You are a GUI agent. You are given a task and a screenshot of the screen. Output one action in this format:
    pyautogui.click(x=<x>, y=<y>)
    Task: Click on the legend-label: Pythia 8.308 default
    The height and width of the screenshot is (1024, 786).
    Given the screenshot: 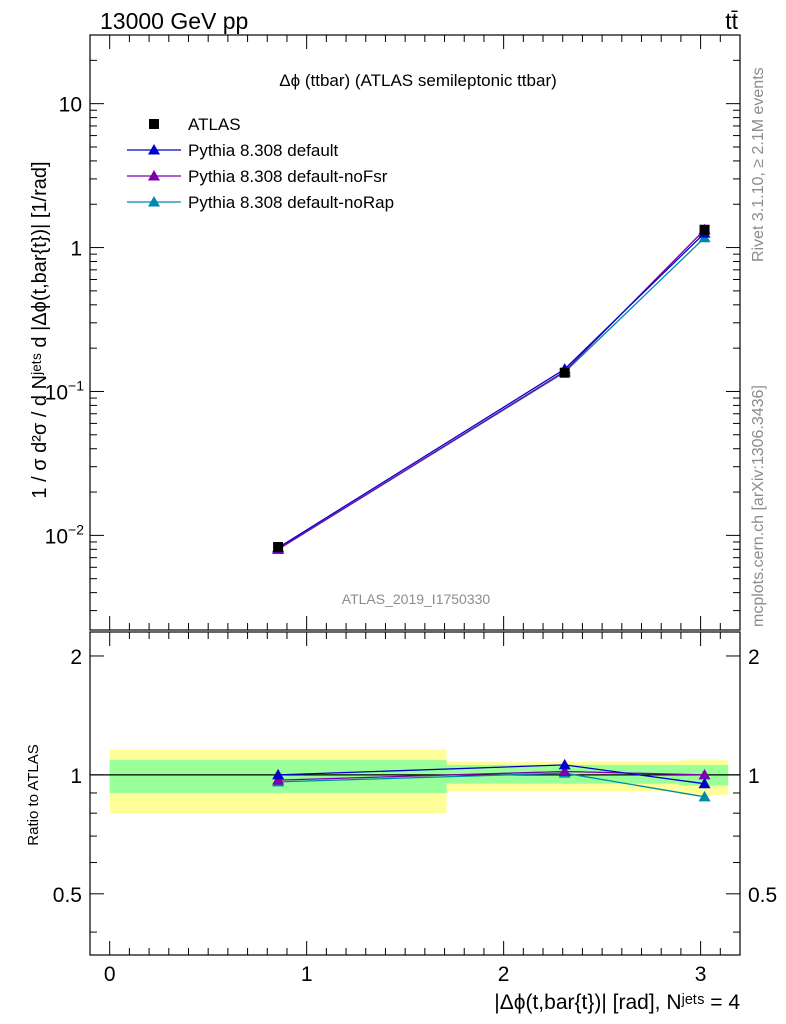 What is the action you would take?
    pyautogui.click(x=263, y=150)
    